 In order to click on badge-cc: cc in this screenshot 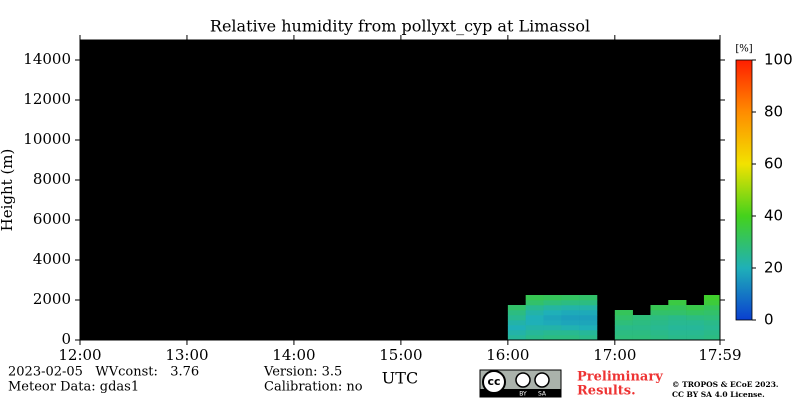, I will do `click(493, 381)`.